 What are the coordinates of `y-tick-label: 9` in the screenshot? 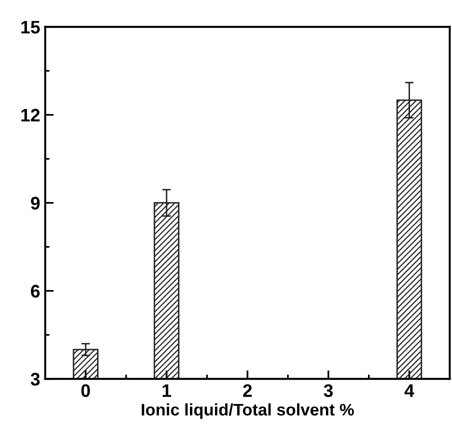 It's located at (35, 203).